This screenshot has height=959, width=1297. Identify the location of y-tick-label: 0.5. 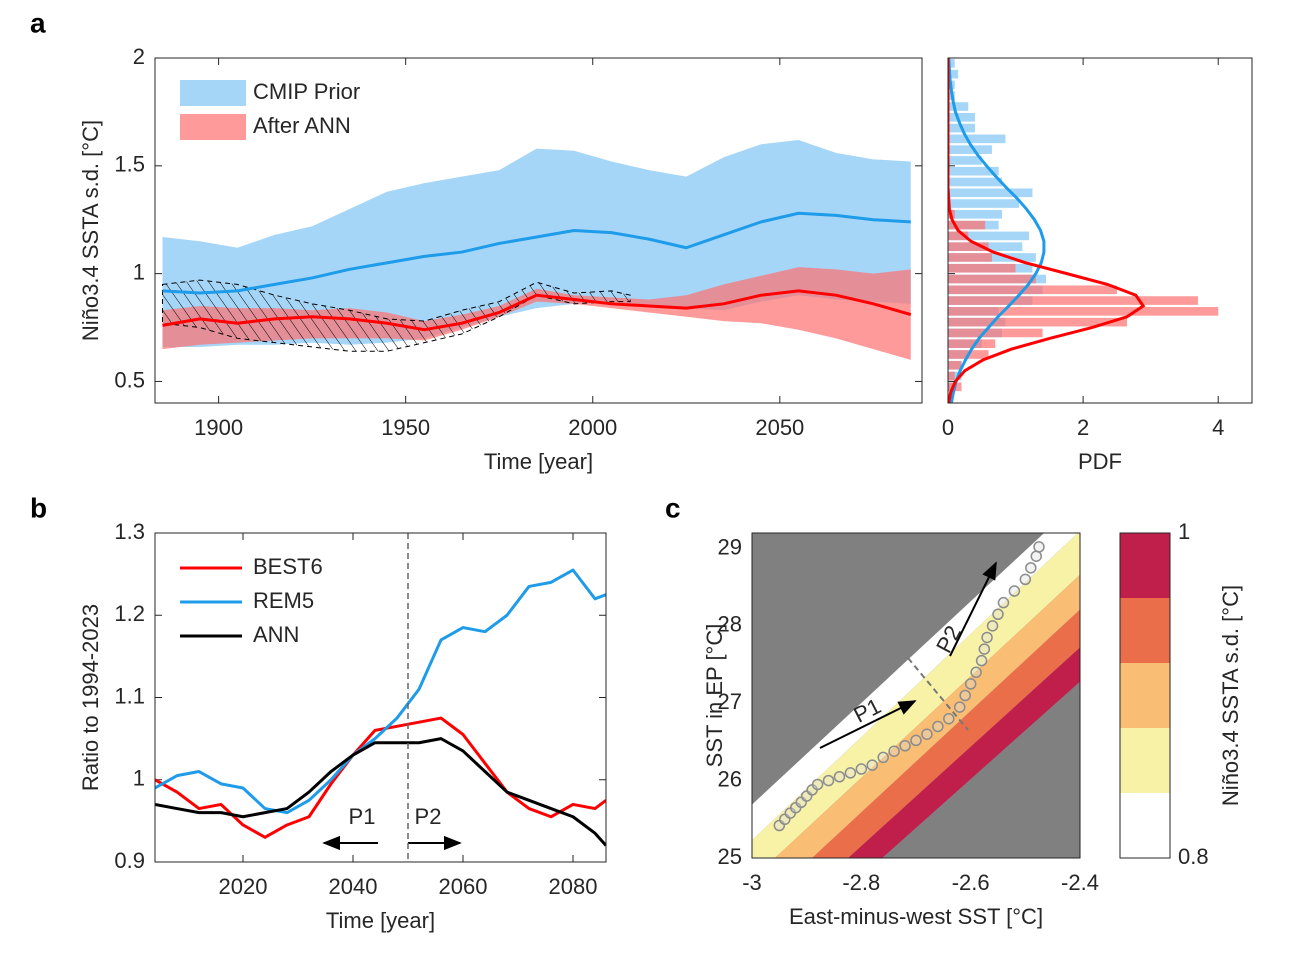
(129, 379).